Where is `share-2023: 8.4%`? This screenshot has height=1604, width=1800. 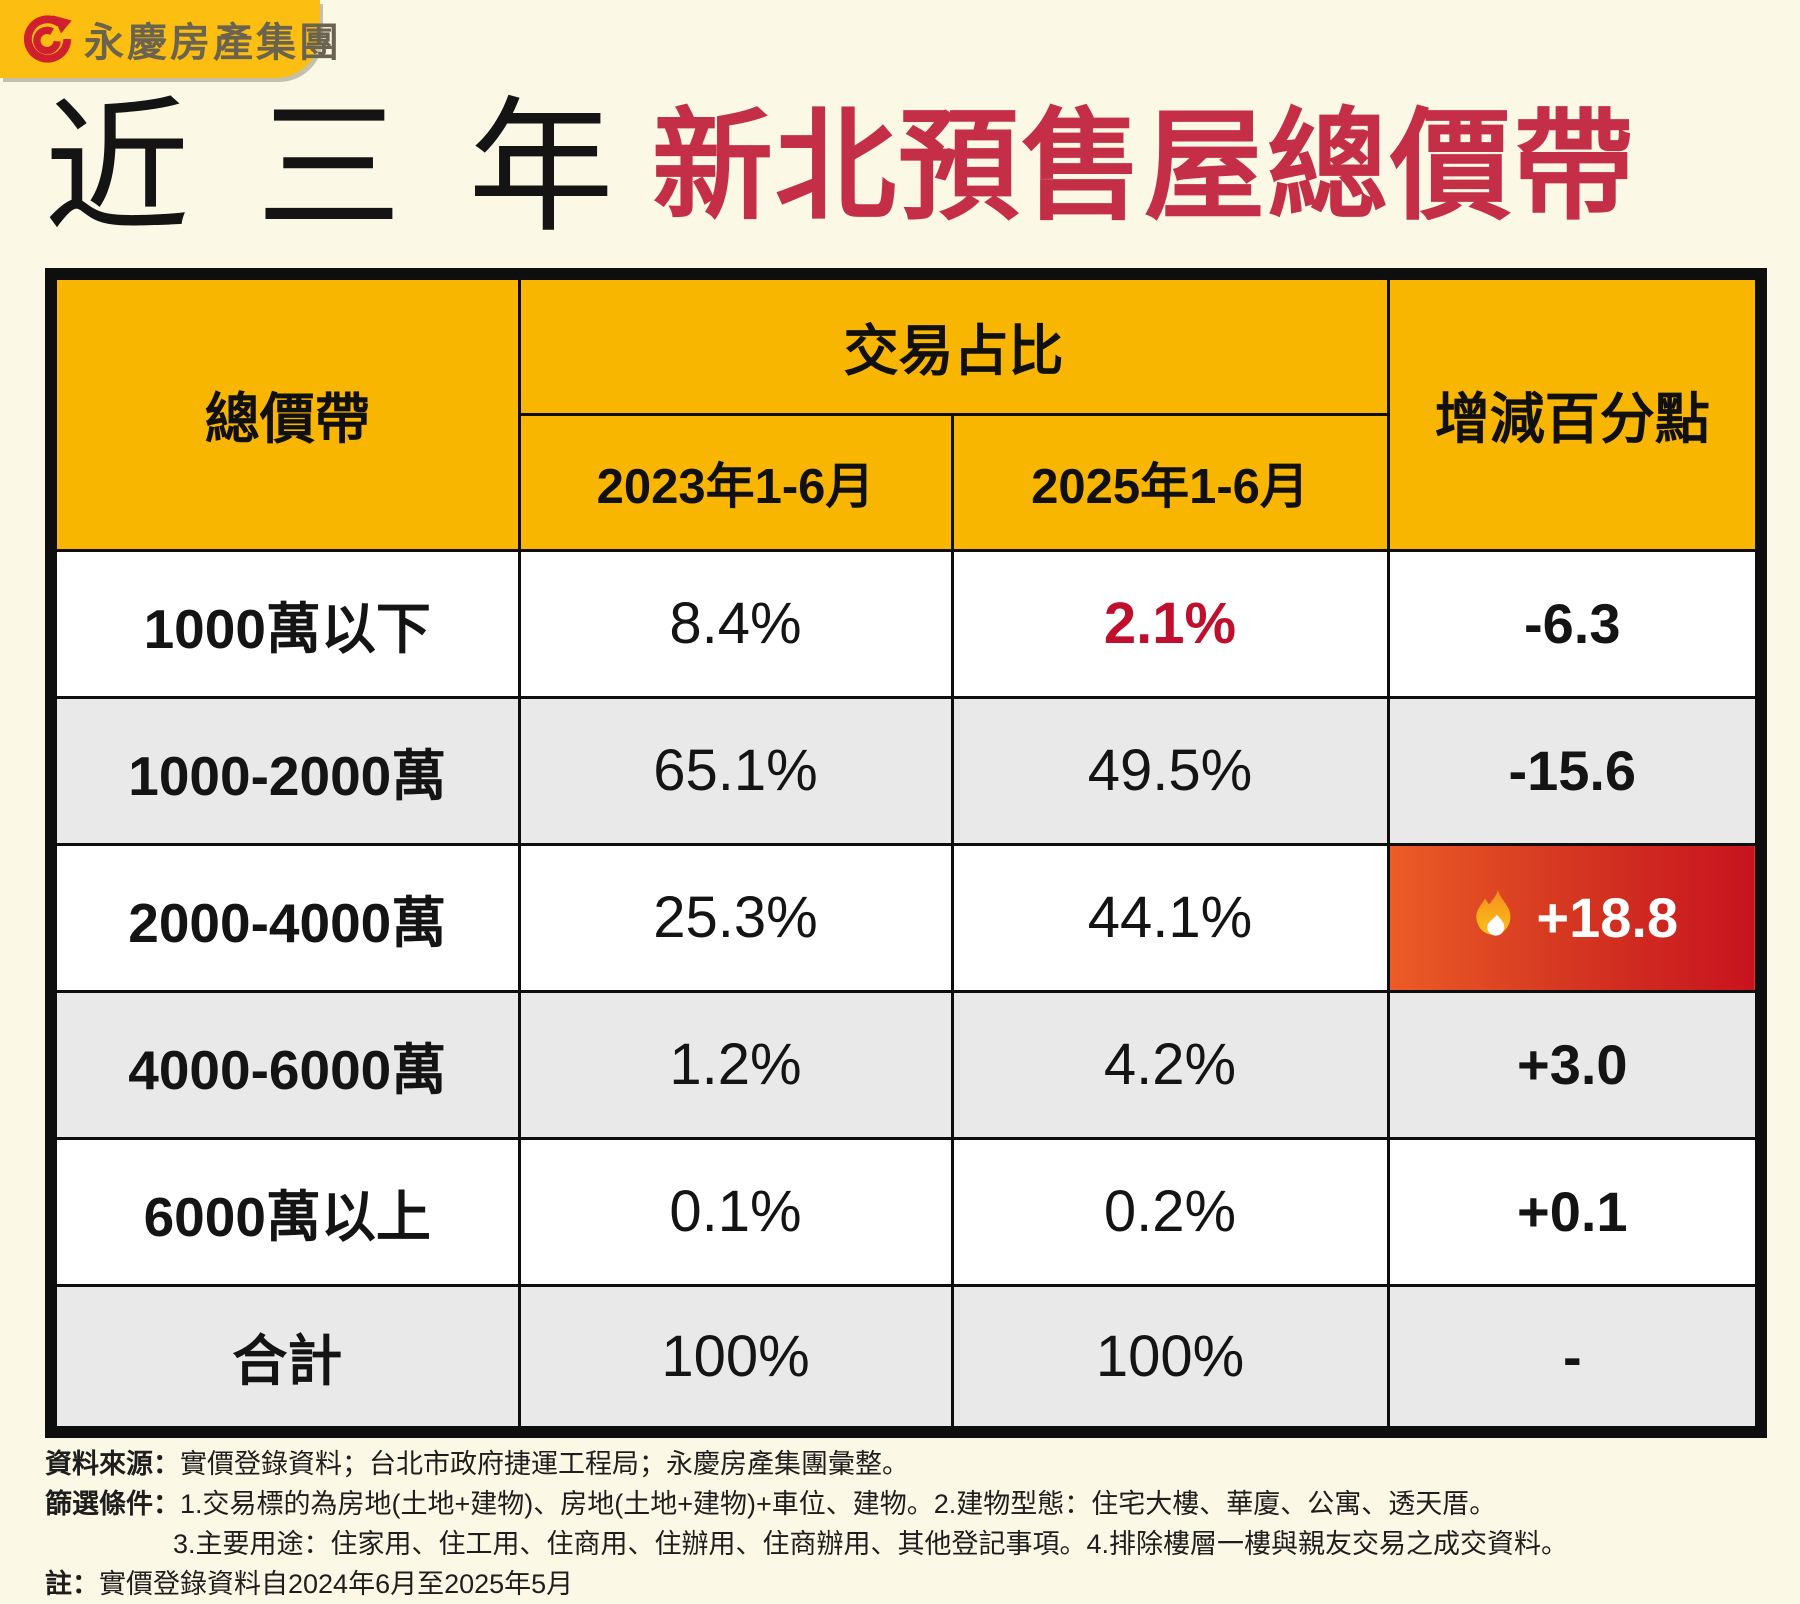 share-2023: 8.4% is located at coordinates (735, 623).